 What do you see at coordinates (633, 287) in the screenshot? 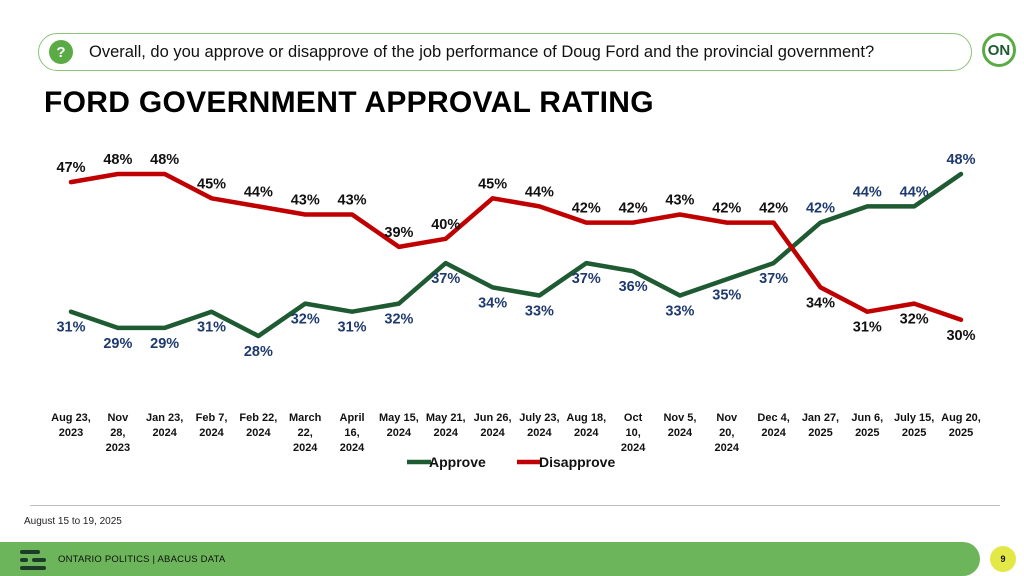
I see `data-label-approve: 36%` at bounding box center [633, 287].